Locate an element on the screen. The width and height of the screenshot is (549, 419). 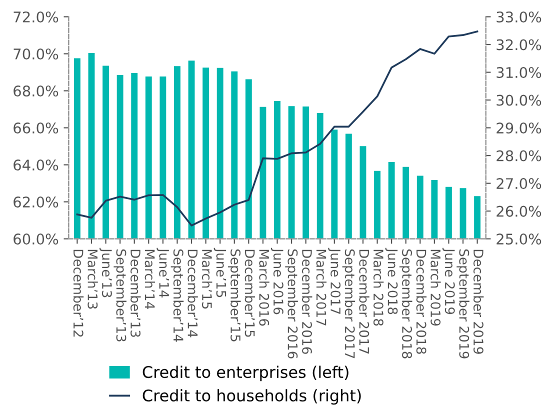
y2-tick-label: 26.0% is located at coordinates (519, 211).